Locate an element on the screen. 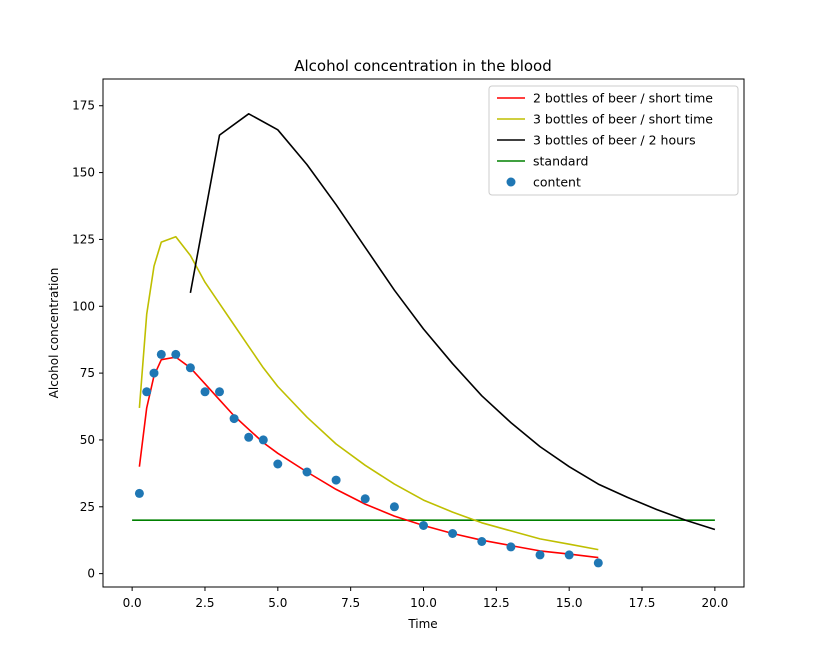 This screenshot has height=660, width=827. x-tick-label: 2.5 is located at coordinates (204, 603).